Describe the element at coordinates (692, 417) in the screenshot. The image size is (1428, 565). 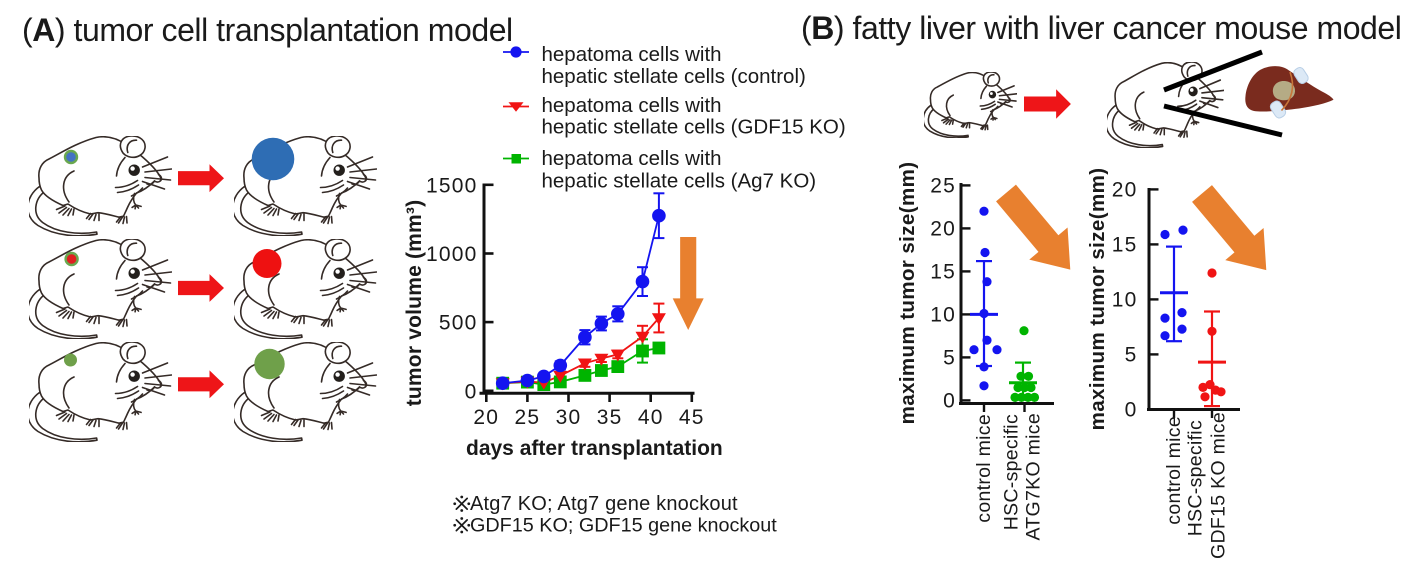
I see `svg-text: 45` at that location.